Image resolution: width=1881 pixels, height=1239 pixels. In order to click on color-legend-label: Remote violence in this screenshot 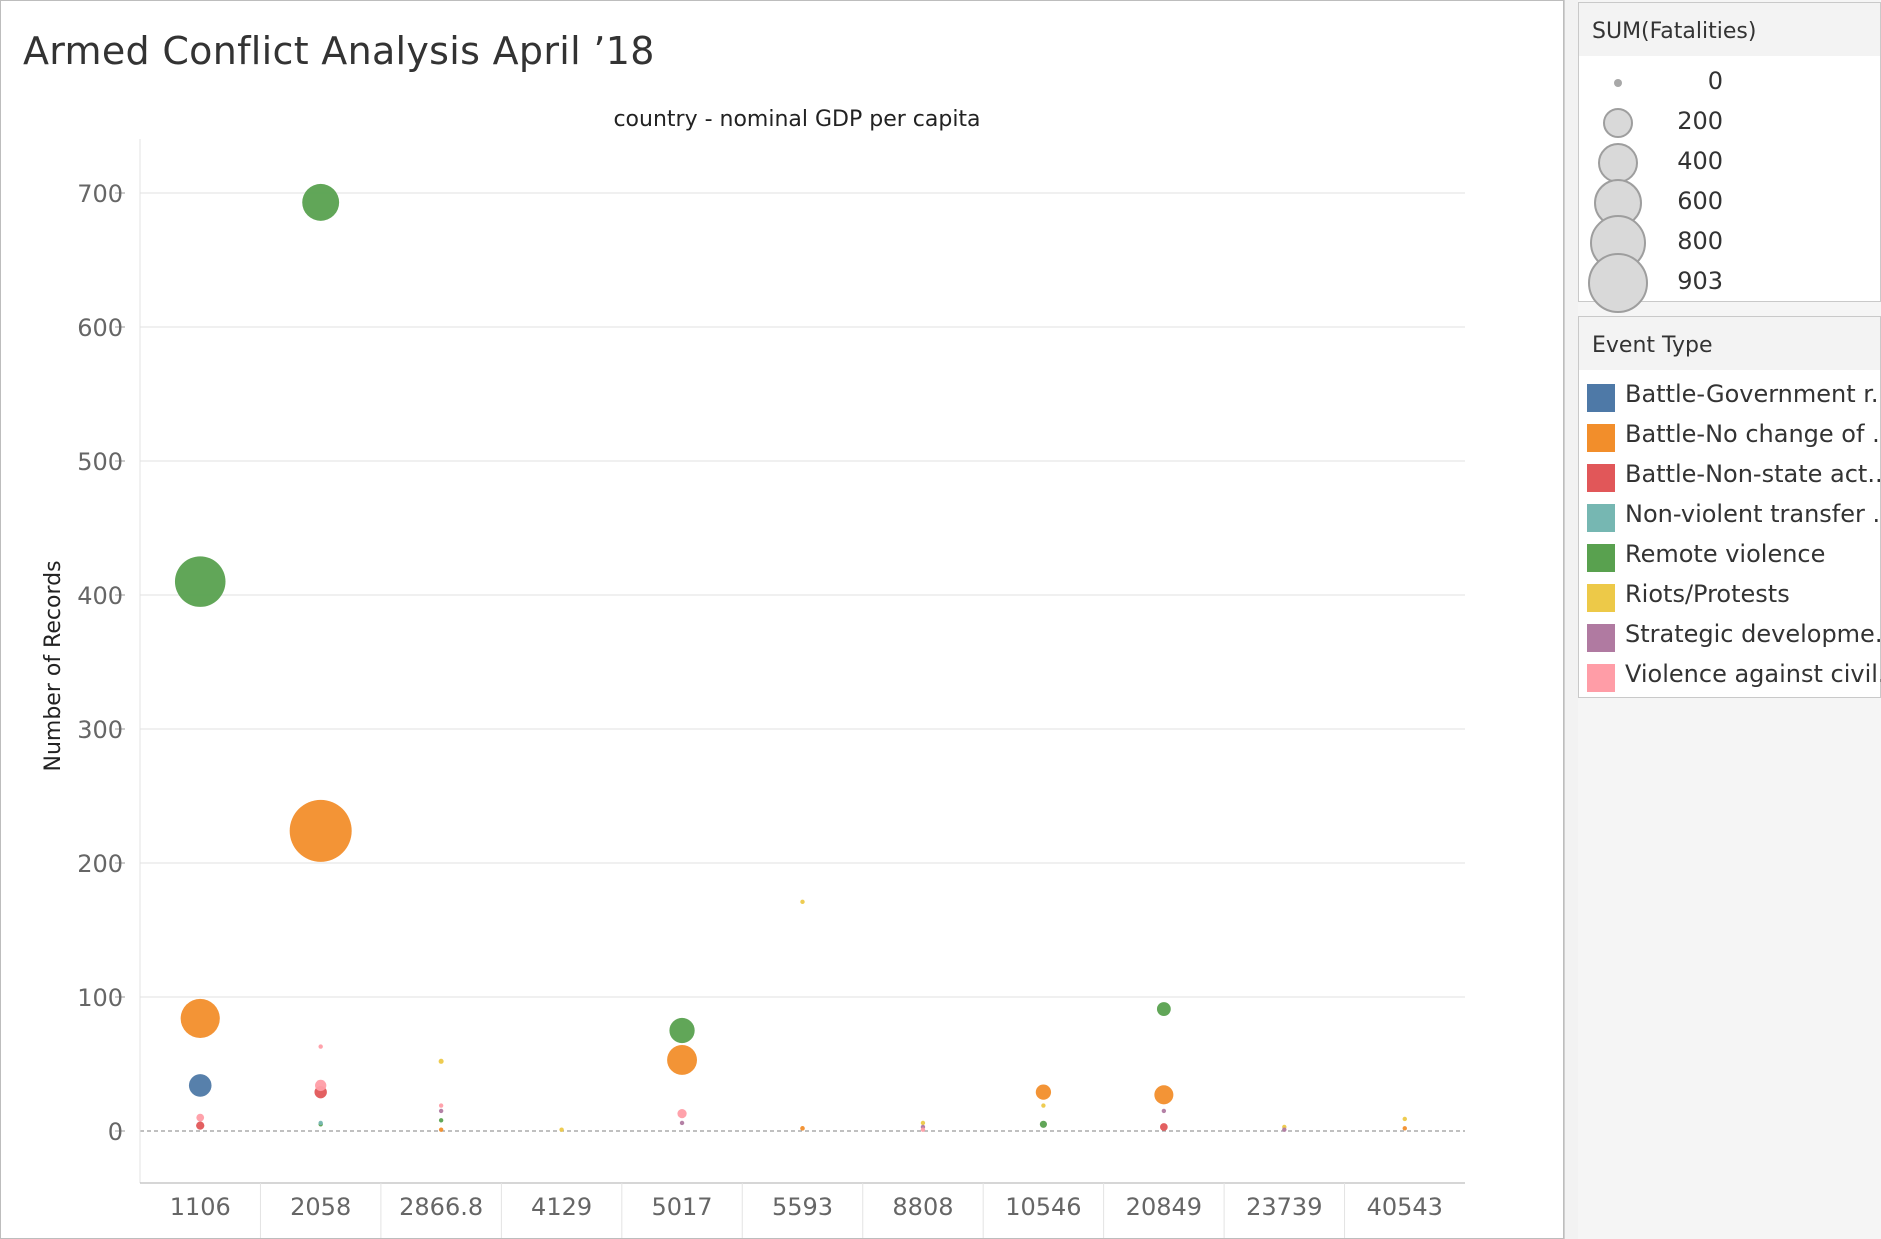, I will do `click(1725, 554)`.